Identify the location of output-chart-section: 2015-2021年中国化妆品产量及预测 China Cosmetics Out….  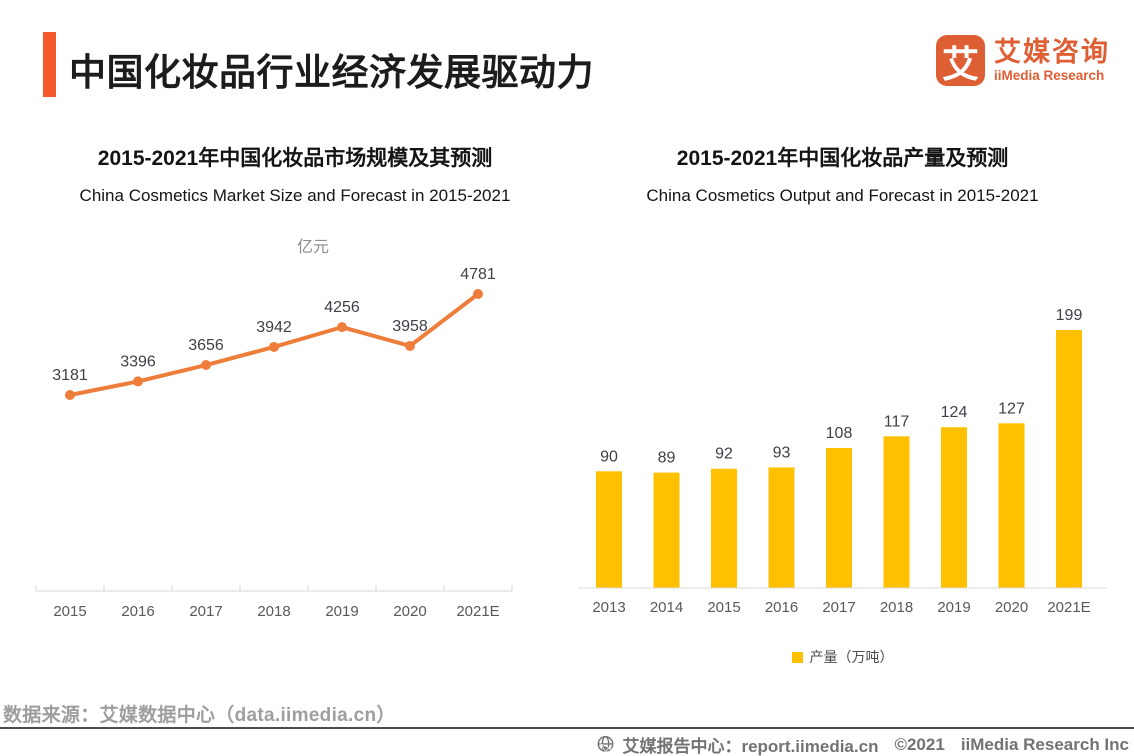
(842, 168).